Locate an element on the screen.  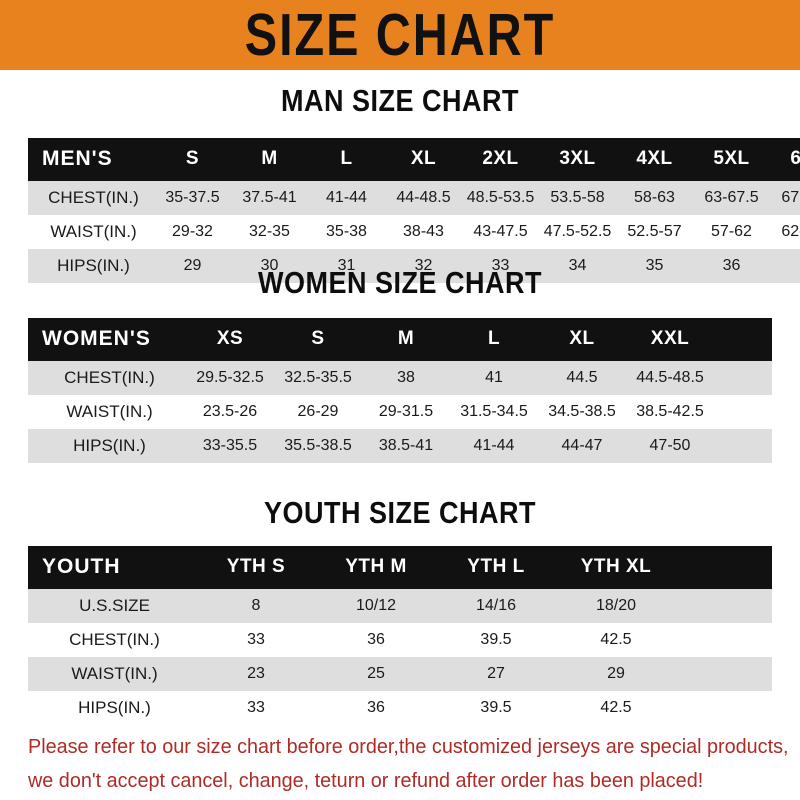
cell: 57-62 is located at coordinates (731, 231).